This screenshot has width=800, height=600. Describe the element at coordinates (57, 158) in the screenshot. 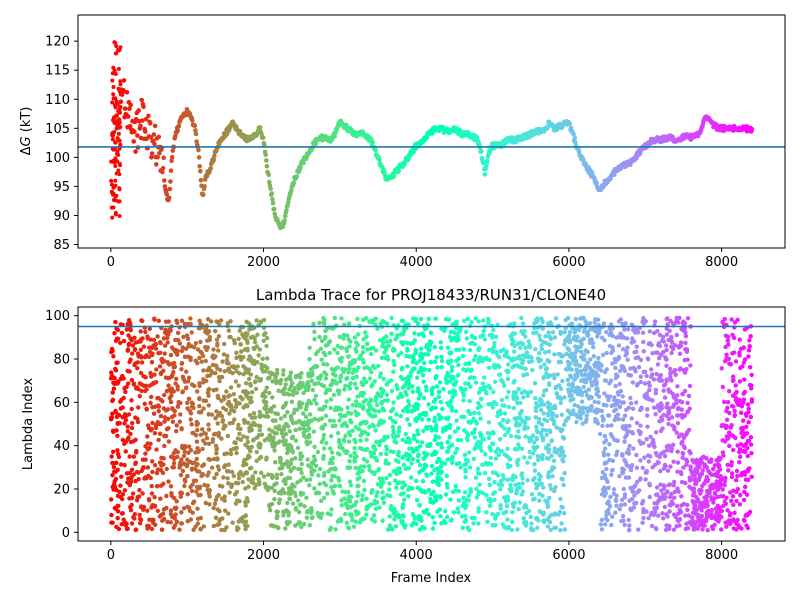

I see `delta-g-y-tick-label: 100` at that location.